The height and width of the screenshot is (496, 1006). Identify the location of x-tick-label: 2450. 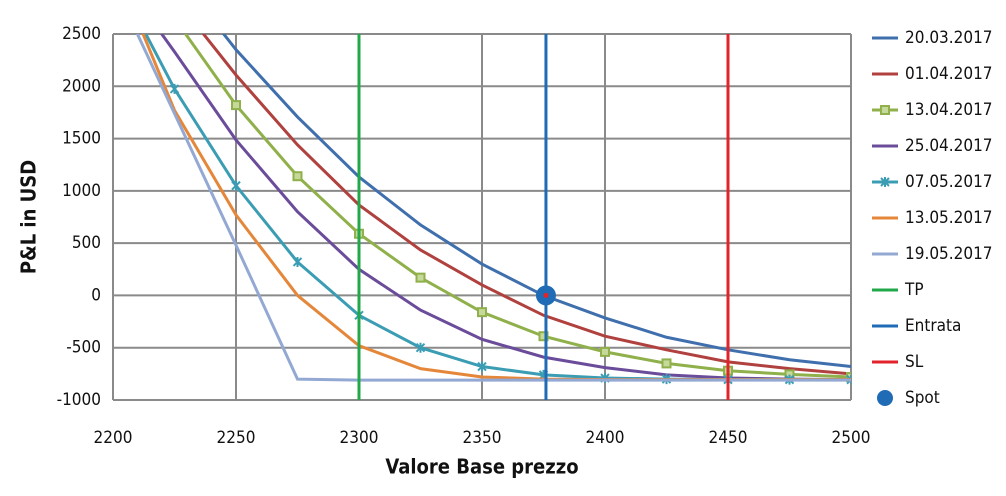
(728, 438).